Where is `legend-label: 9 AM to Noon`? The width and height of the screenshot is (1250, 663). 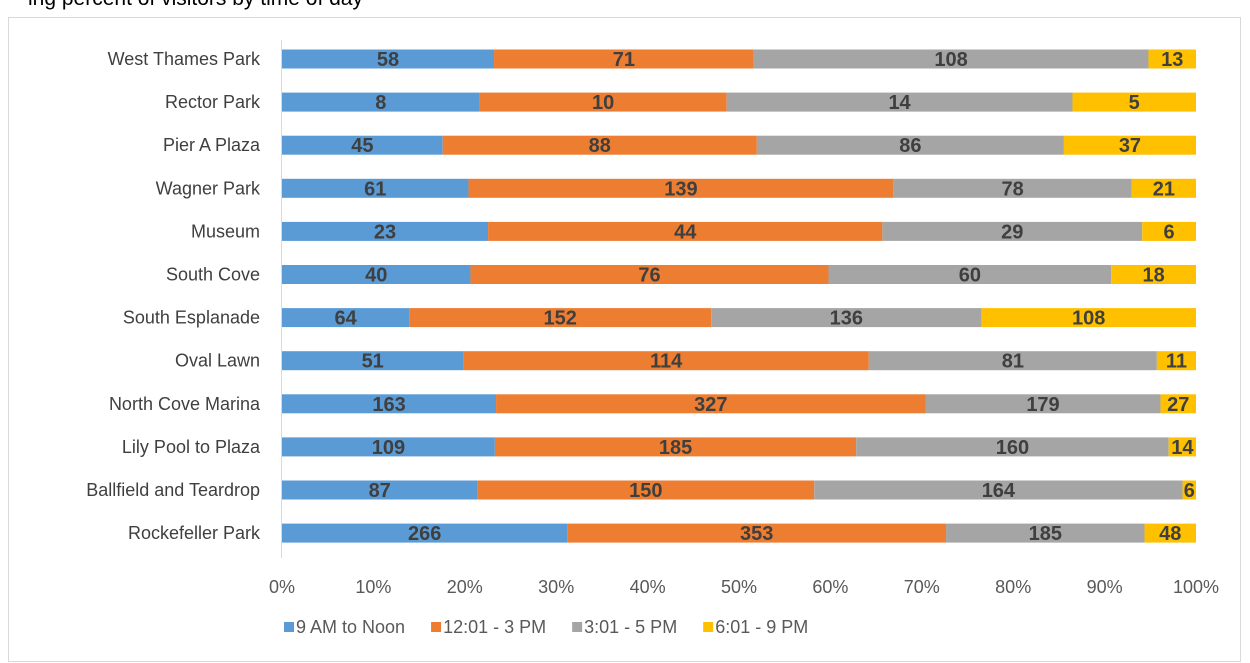 legend-label: 9 AM to Noon is located at coordinates (350, 627).